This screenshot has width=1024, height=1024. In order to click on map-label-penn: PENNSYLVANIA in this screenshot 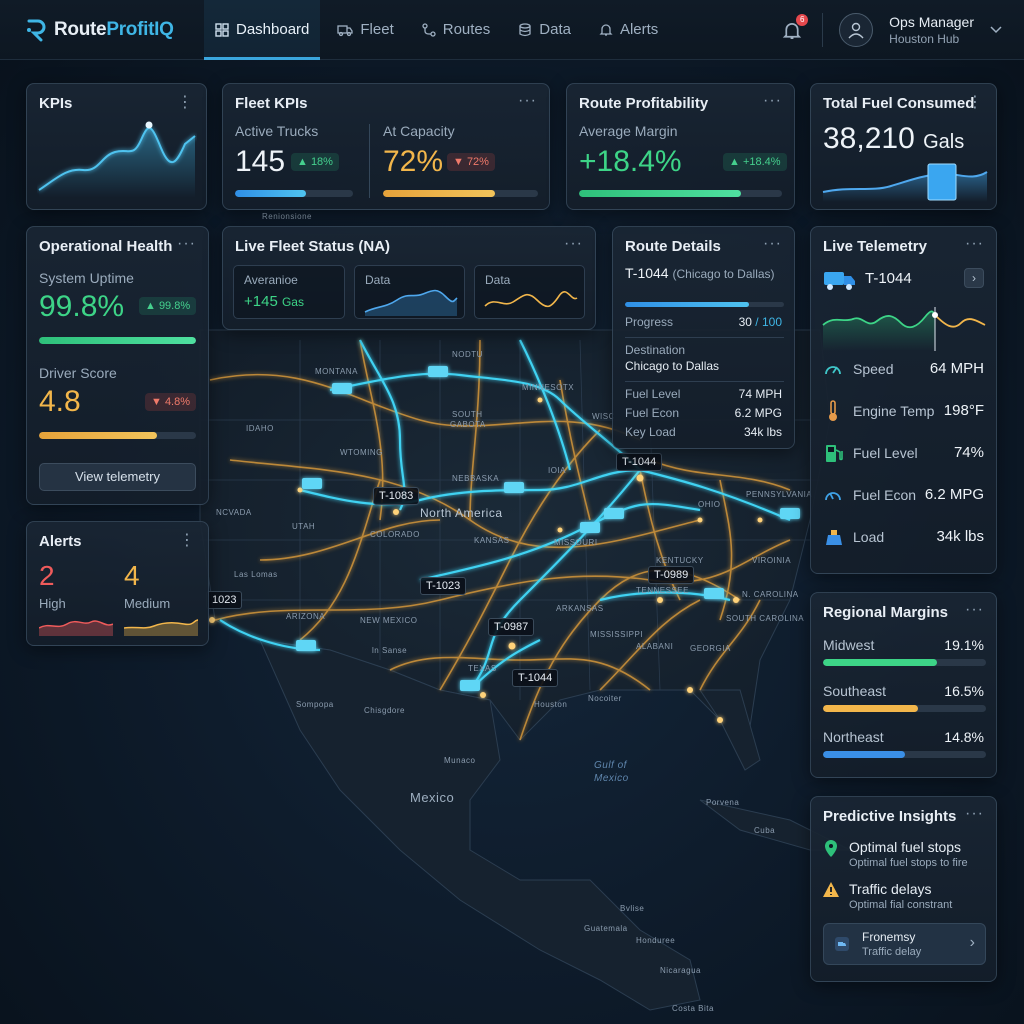, I will do `click(779, 494)`.